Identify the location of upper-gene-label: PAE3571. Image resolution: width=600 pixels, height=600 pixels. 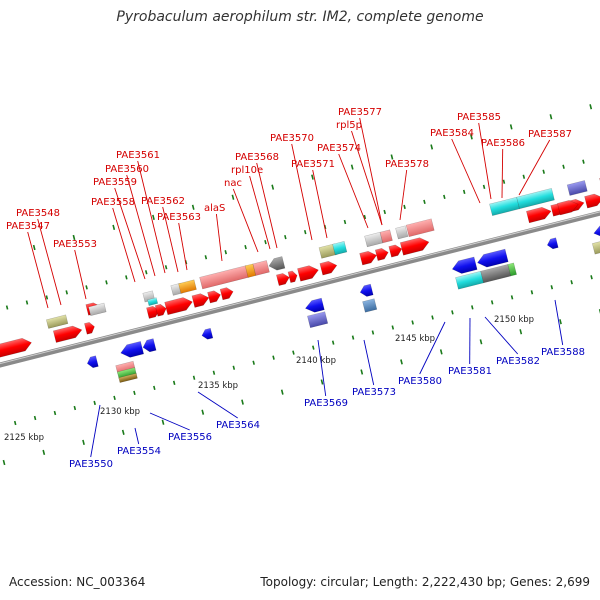
(313, 164).